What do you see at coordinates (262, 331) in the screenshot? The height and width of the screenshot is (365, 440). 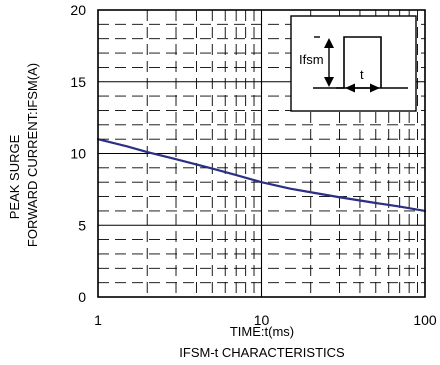 I see `x-axis-title: TIME:t(ms)` at bounding box center [262, 331].